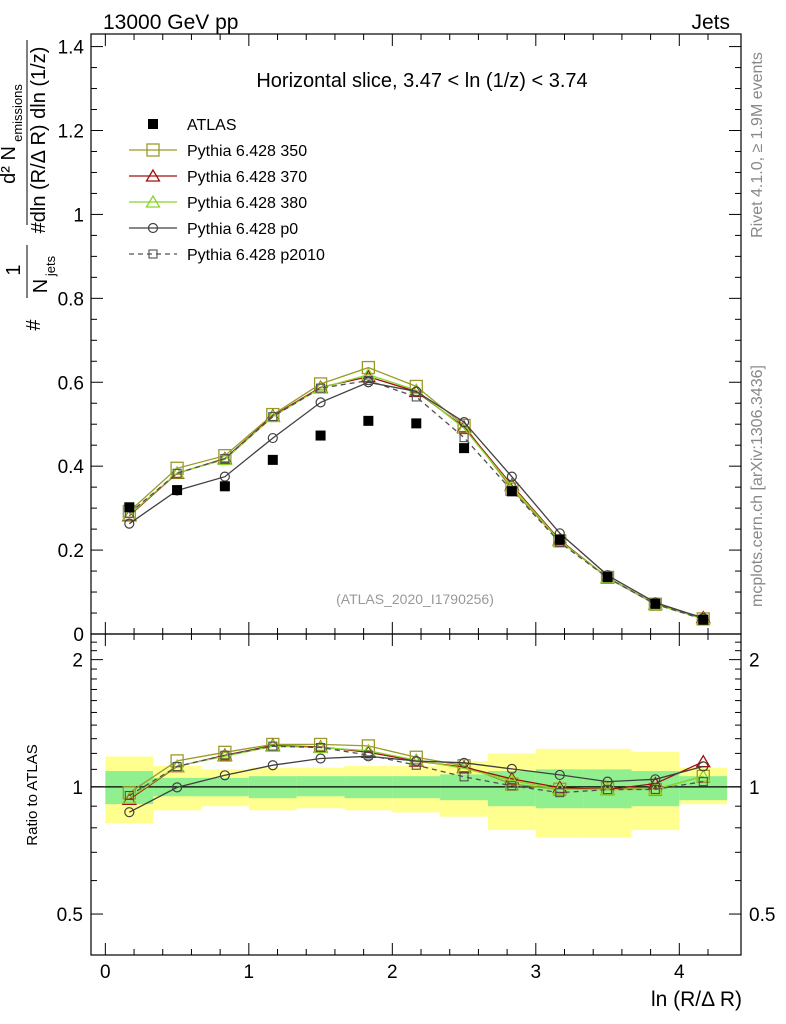 The height and width of the screenshot is (1024, 786). I want to click on ylabel-hash-1: #, so click(34, 325).